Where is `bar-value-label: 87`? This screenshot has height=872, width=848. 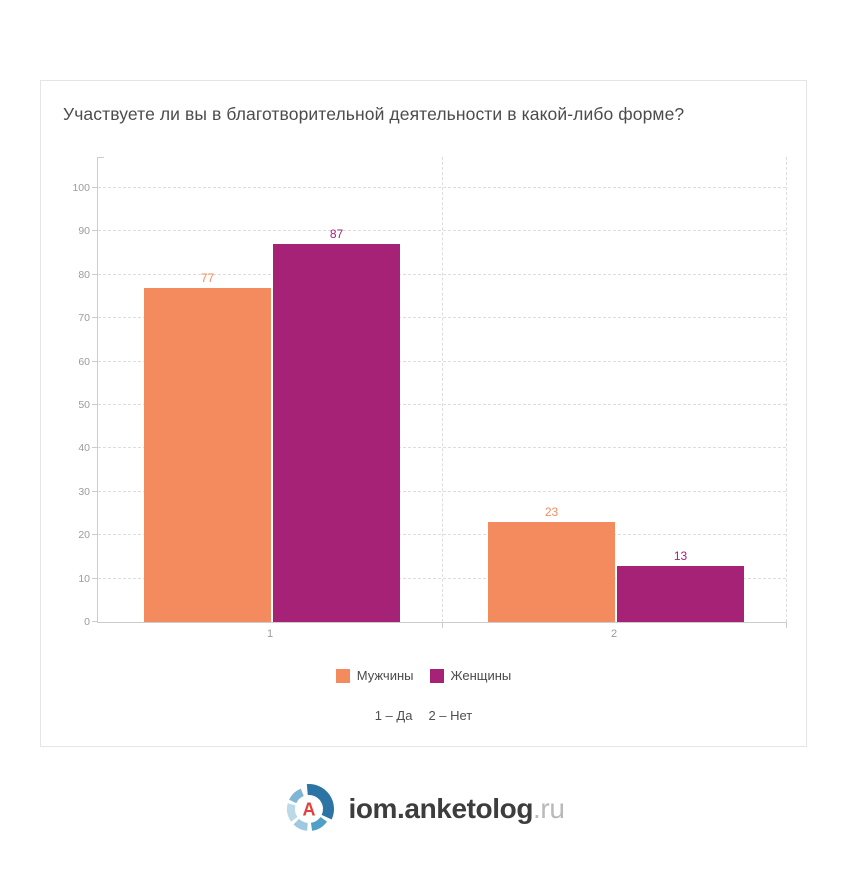 bar-value-label: 87 is located at coordinates (336, 234).